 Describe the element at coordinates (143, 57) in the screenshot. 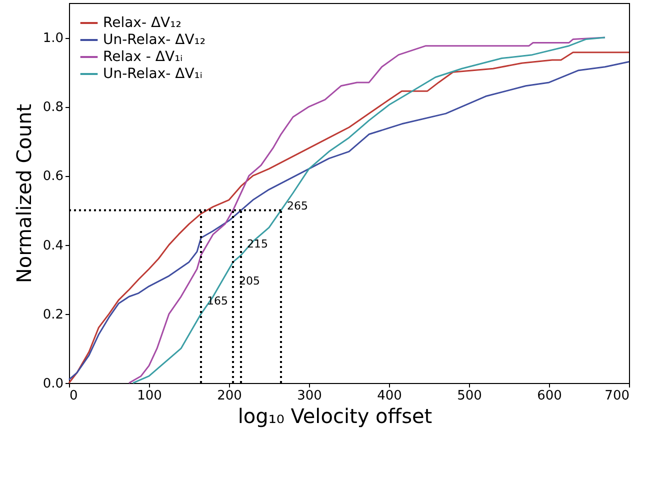

I see `legend-label: Relax - ΔV₁ᵢ` at that location.